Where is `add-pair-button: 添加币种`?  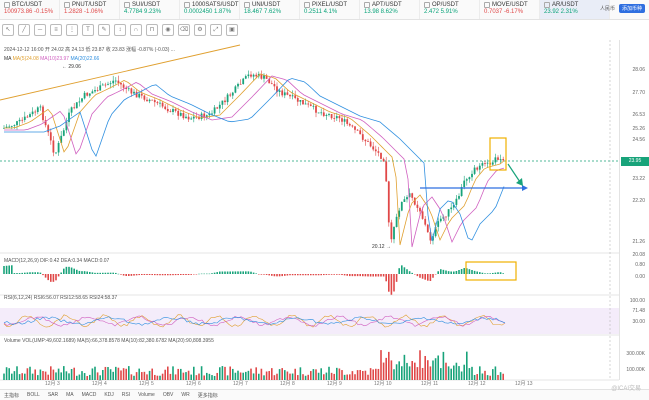
add-pair-button: 添加币种 is located at coordinates (631, 8).